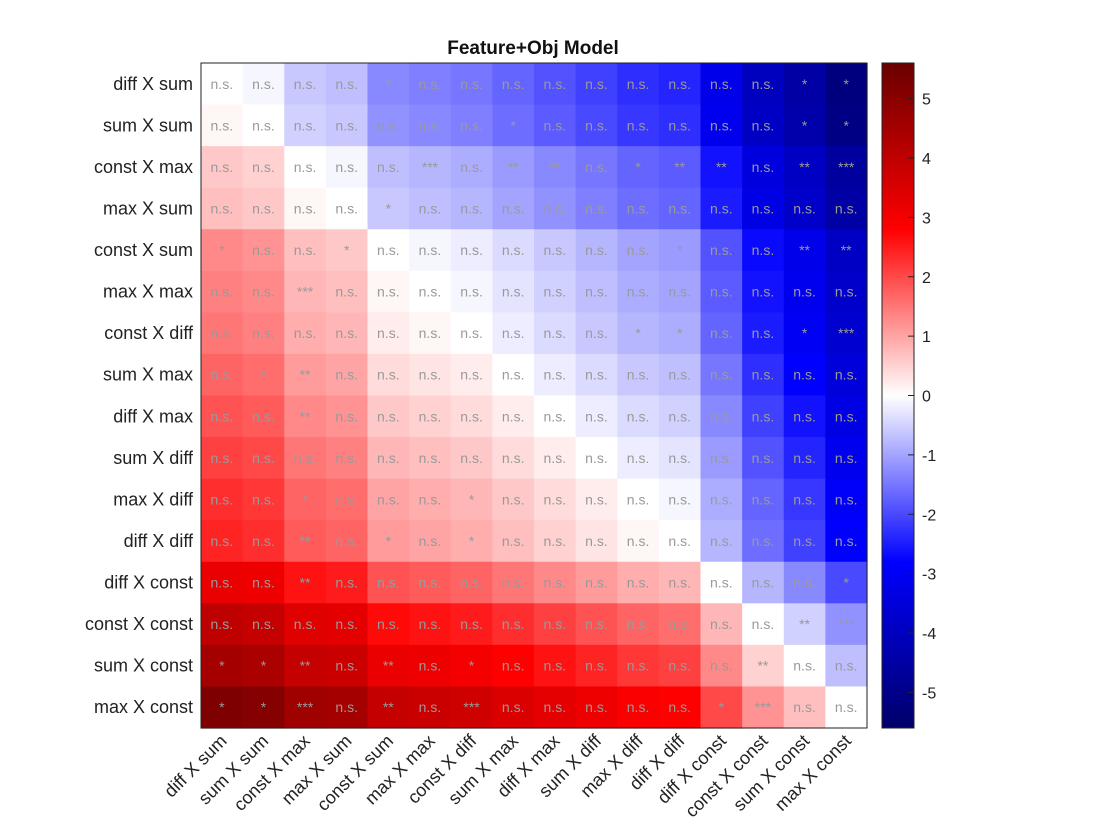  I want to click on row-label: max X sum, so click(148, 208).